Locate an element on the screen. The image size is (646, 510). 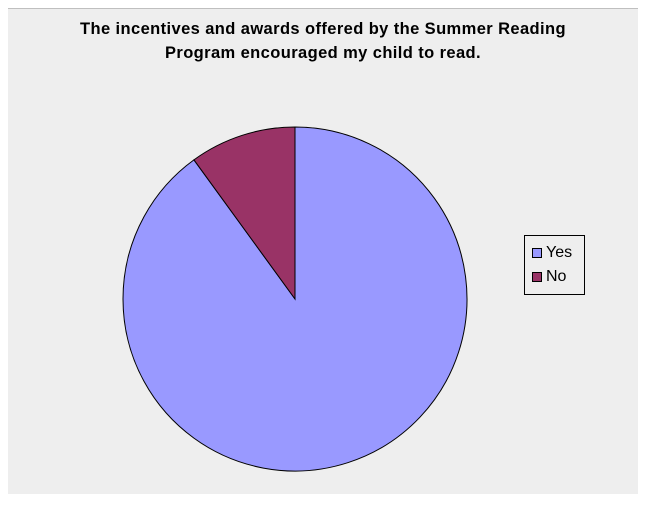
legend-item-yes: Yes is located at coordinates (554, 253).